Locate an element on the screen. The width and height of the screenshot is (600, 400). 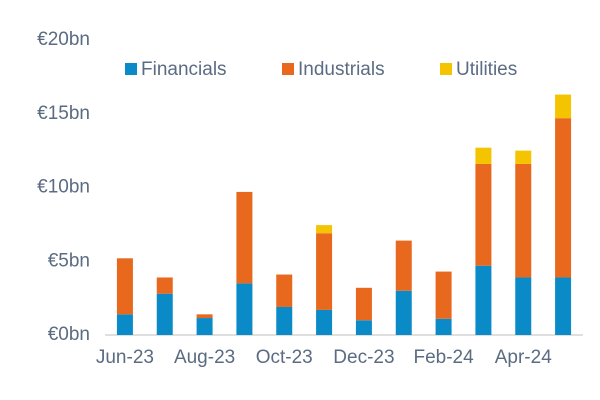
y-tick-label: €20bn is located at coordinates (63, 39).